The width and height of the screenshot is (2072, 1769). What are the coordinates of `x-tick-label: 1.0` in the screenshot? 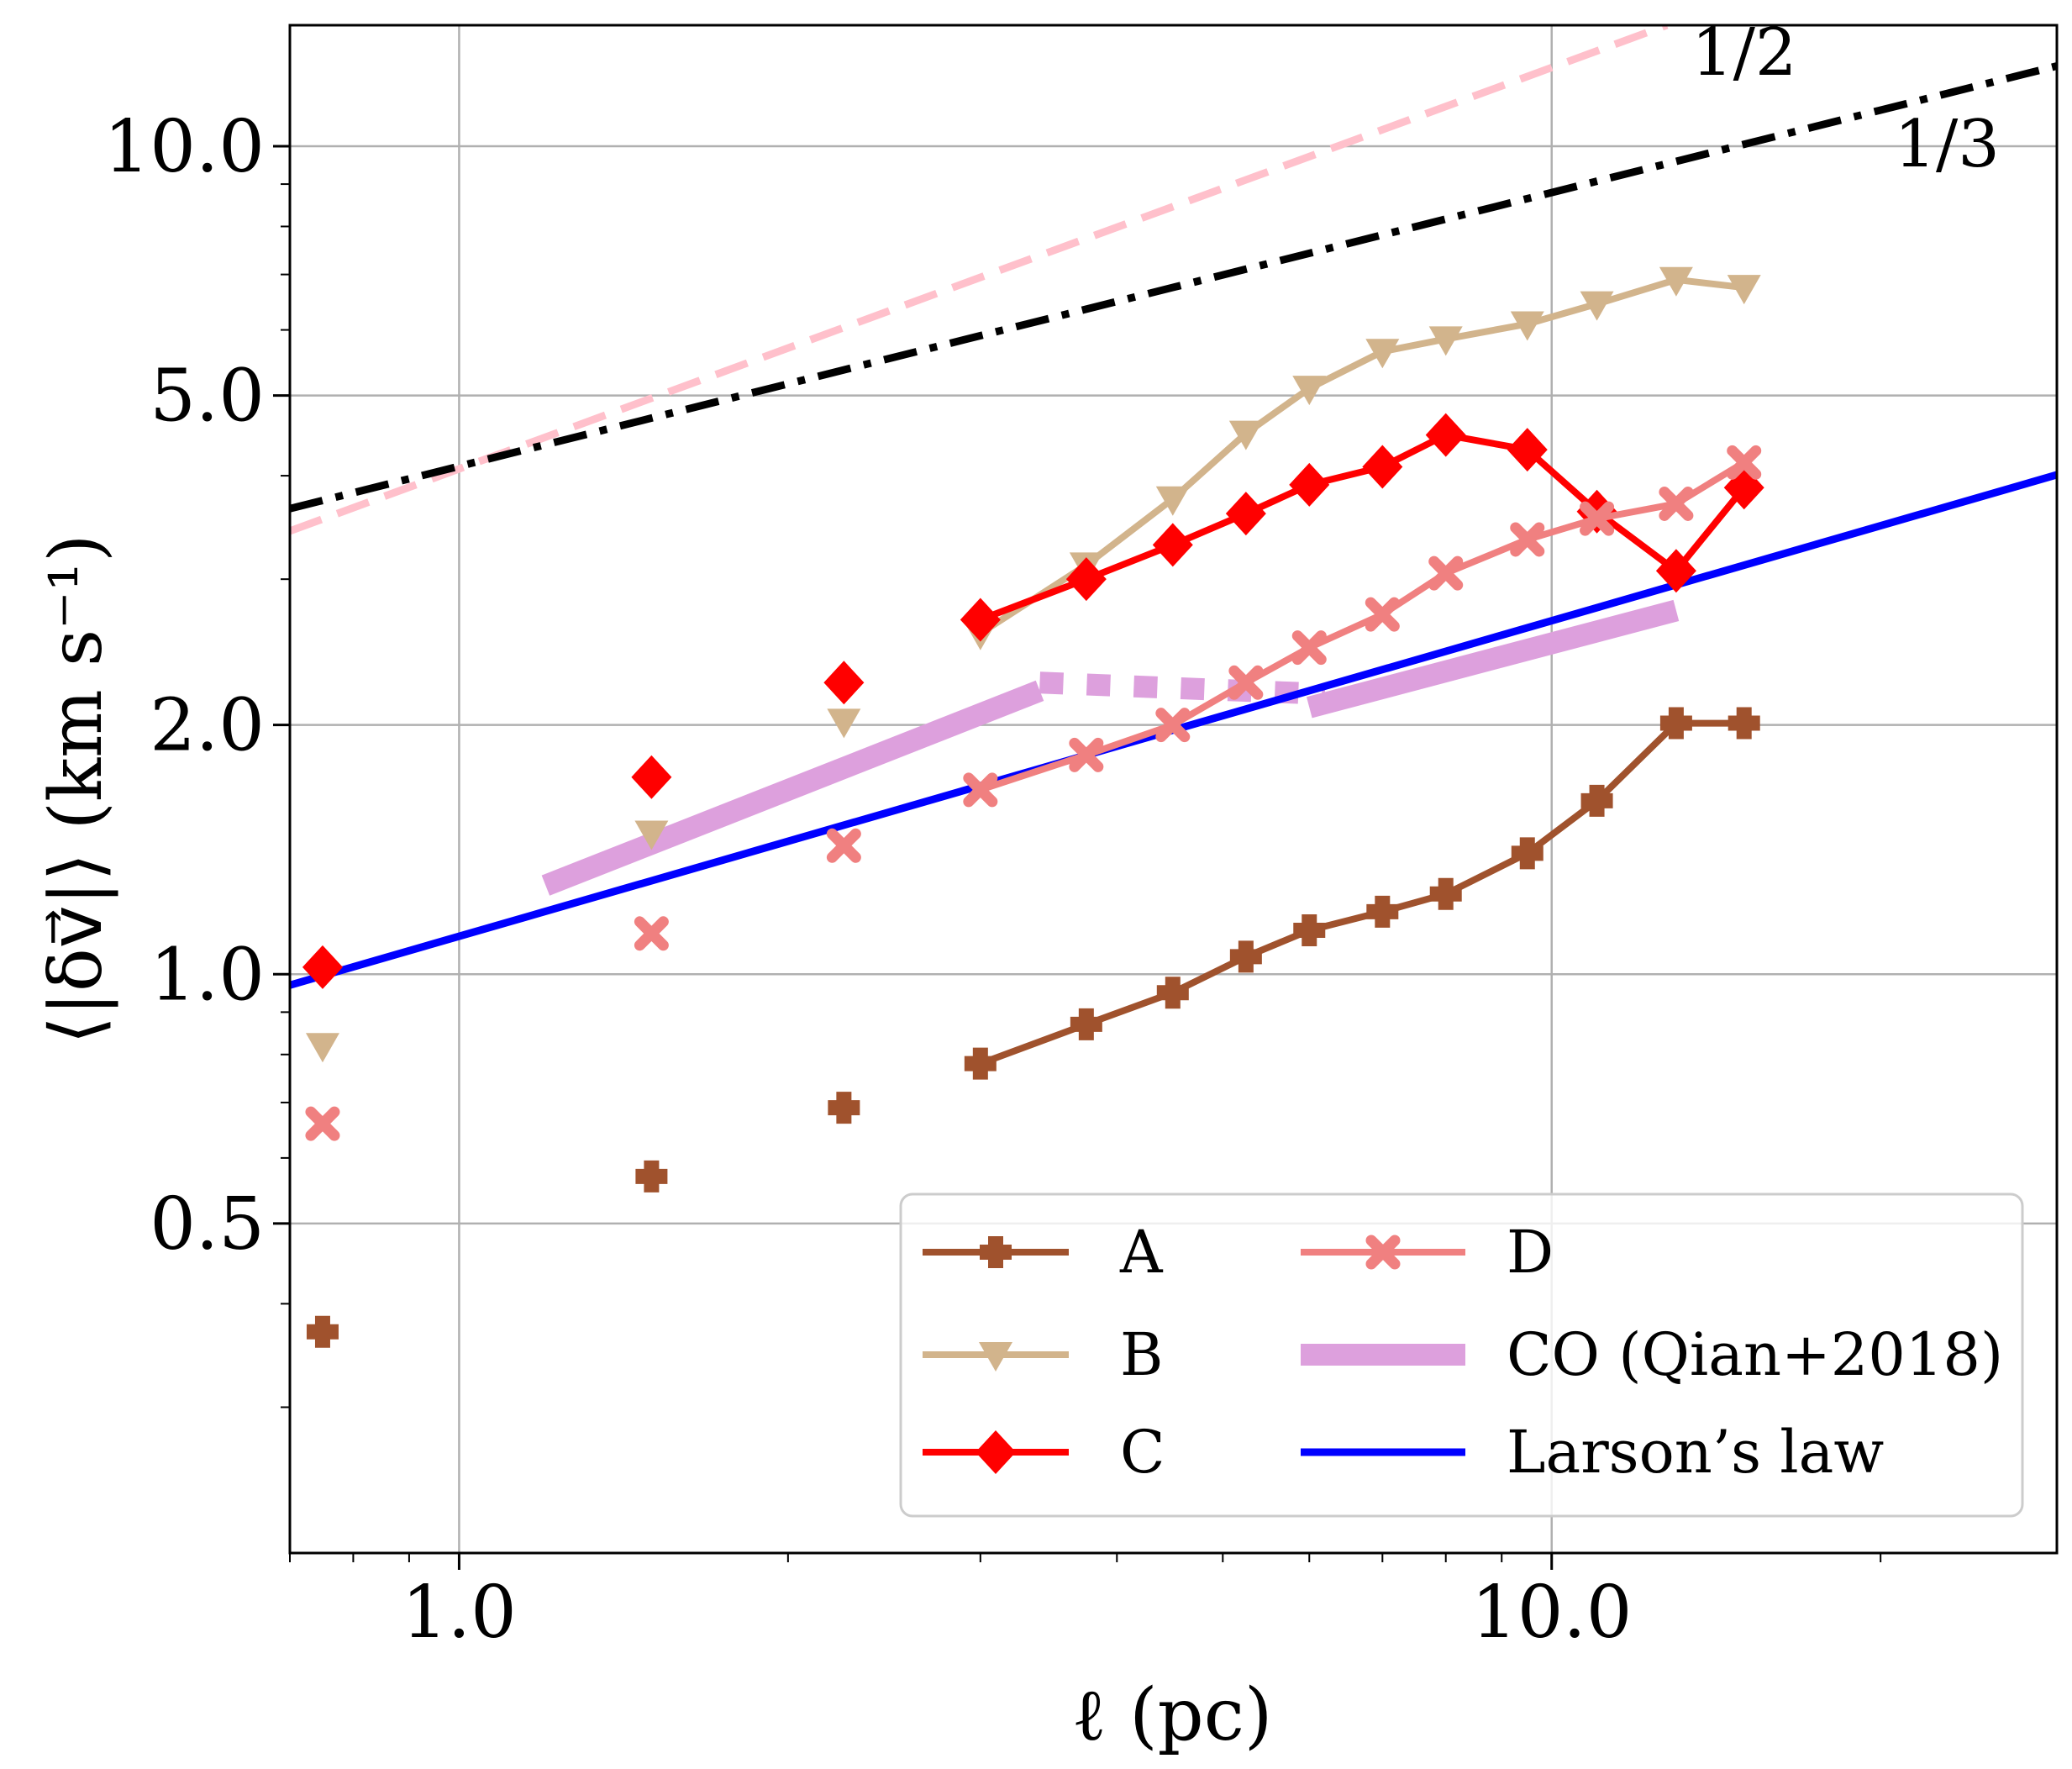 It's located at (459, 1613).